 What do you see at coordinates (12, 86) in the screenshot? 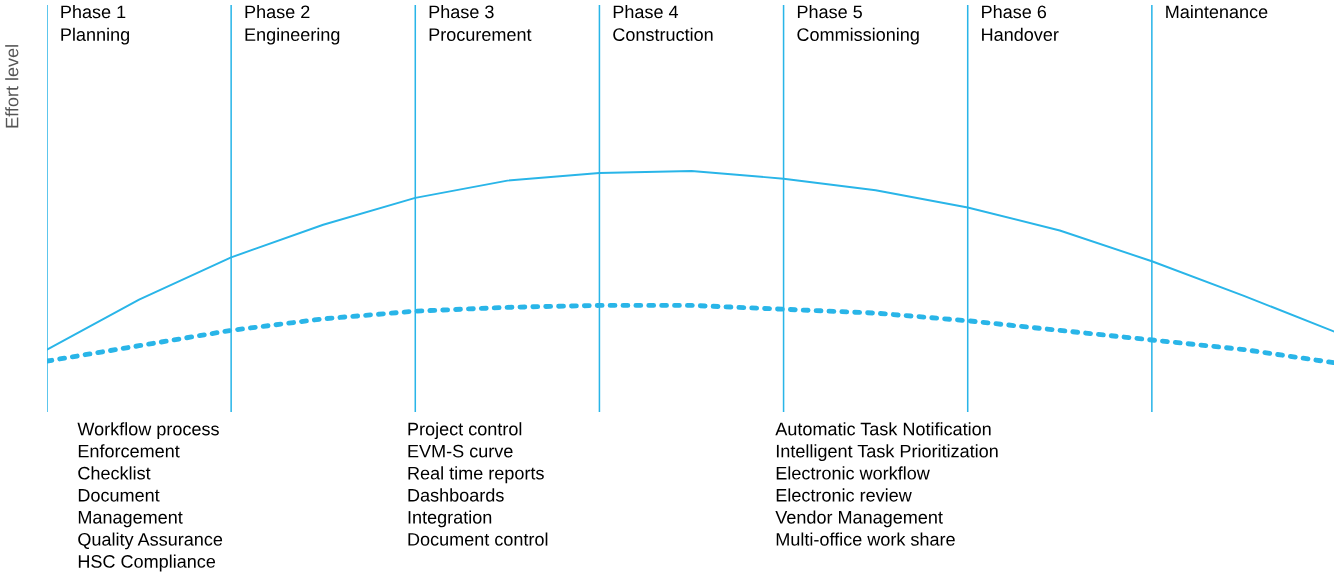
I see `y-axis-title: Effort level` at bounding box center [12, 86].